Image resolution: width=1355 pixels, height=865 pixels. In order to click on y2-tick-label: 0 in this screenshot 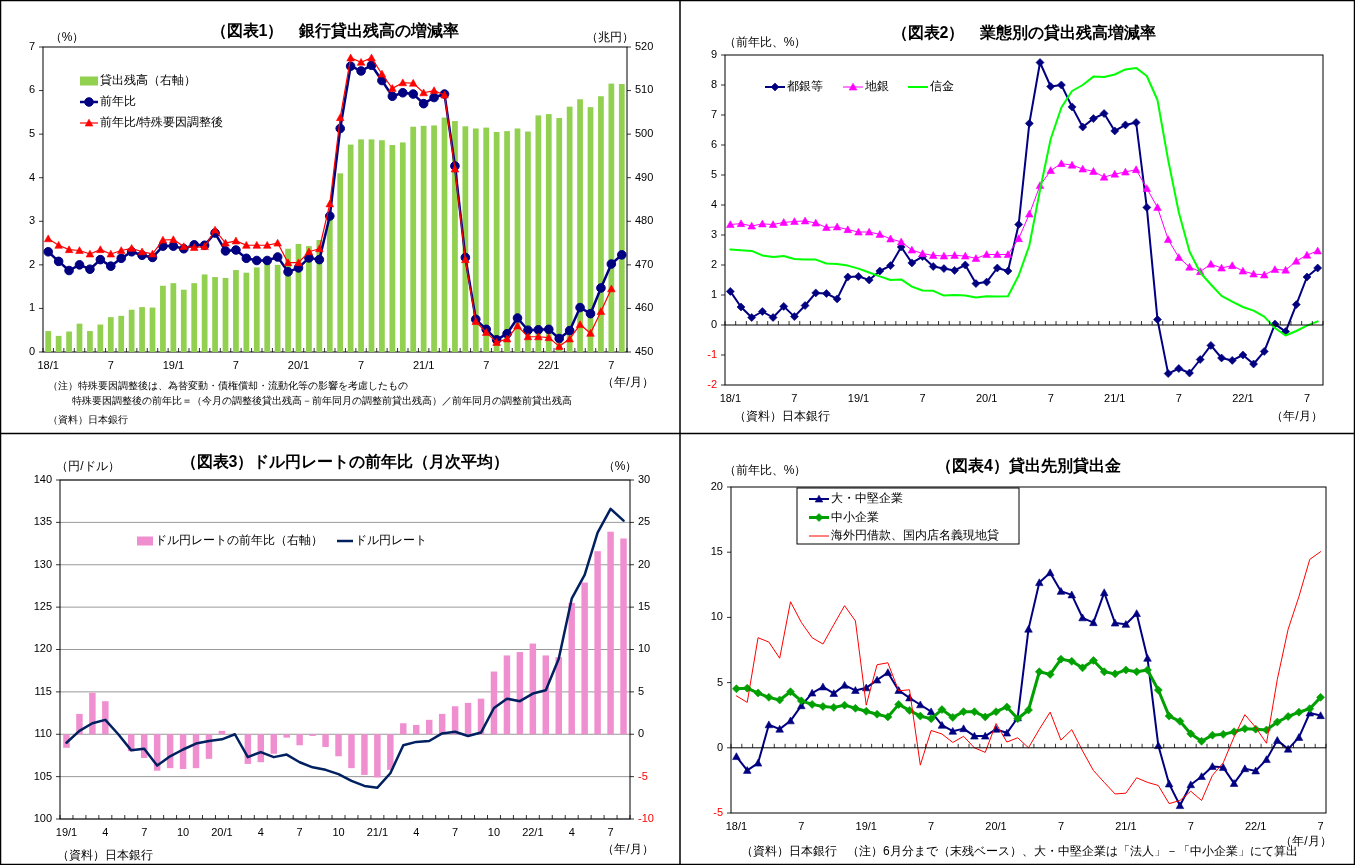, I will do `click(641, 733)`.